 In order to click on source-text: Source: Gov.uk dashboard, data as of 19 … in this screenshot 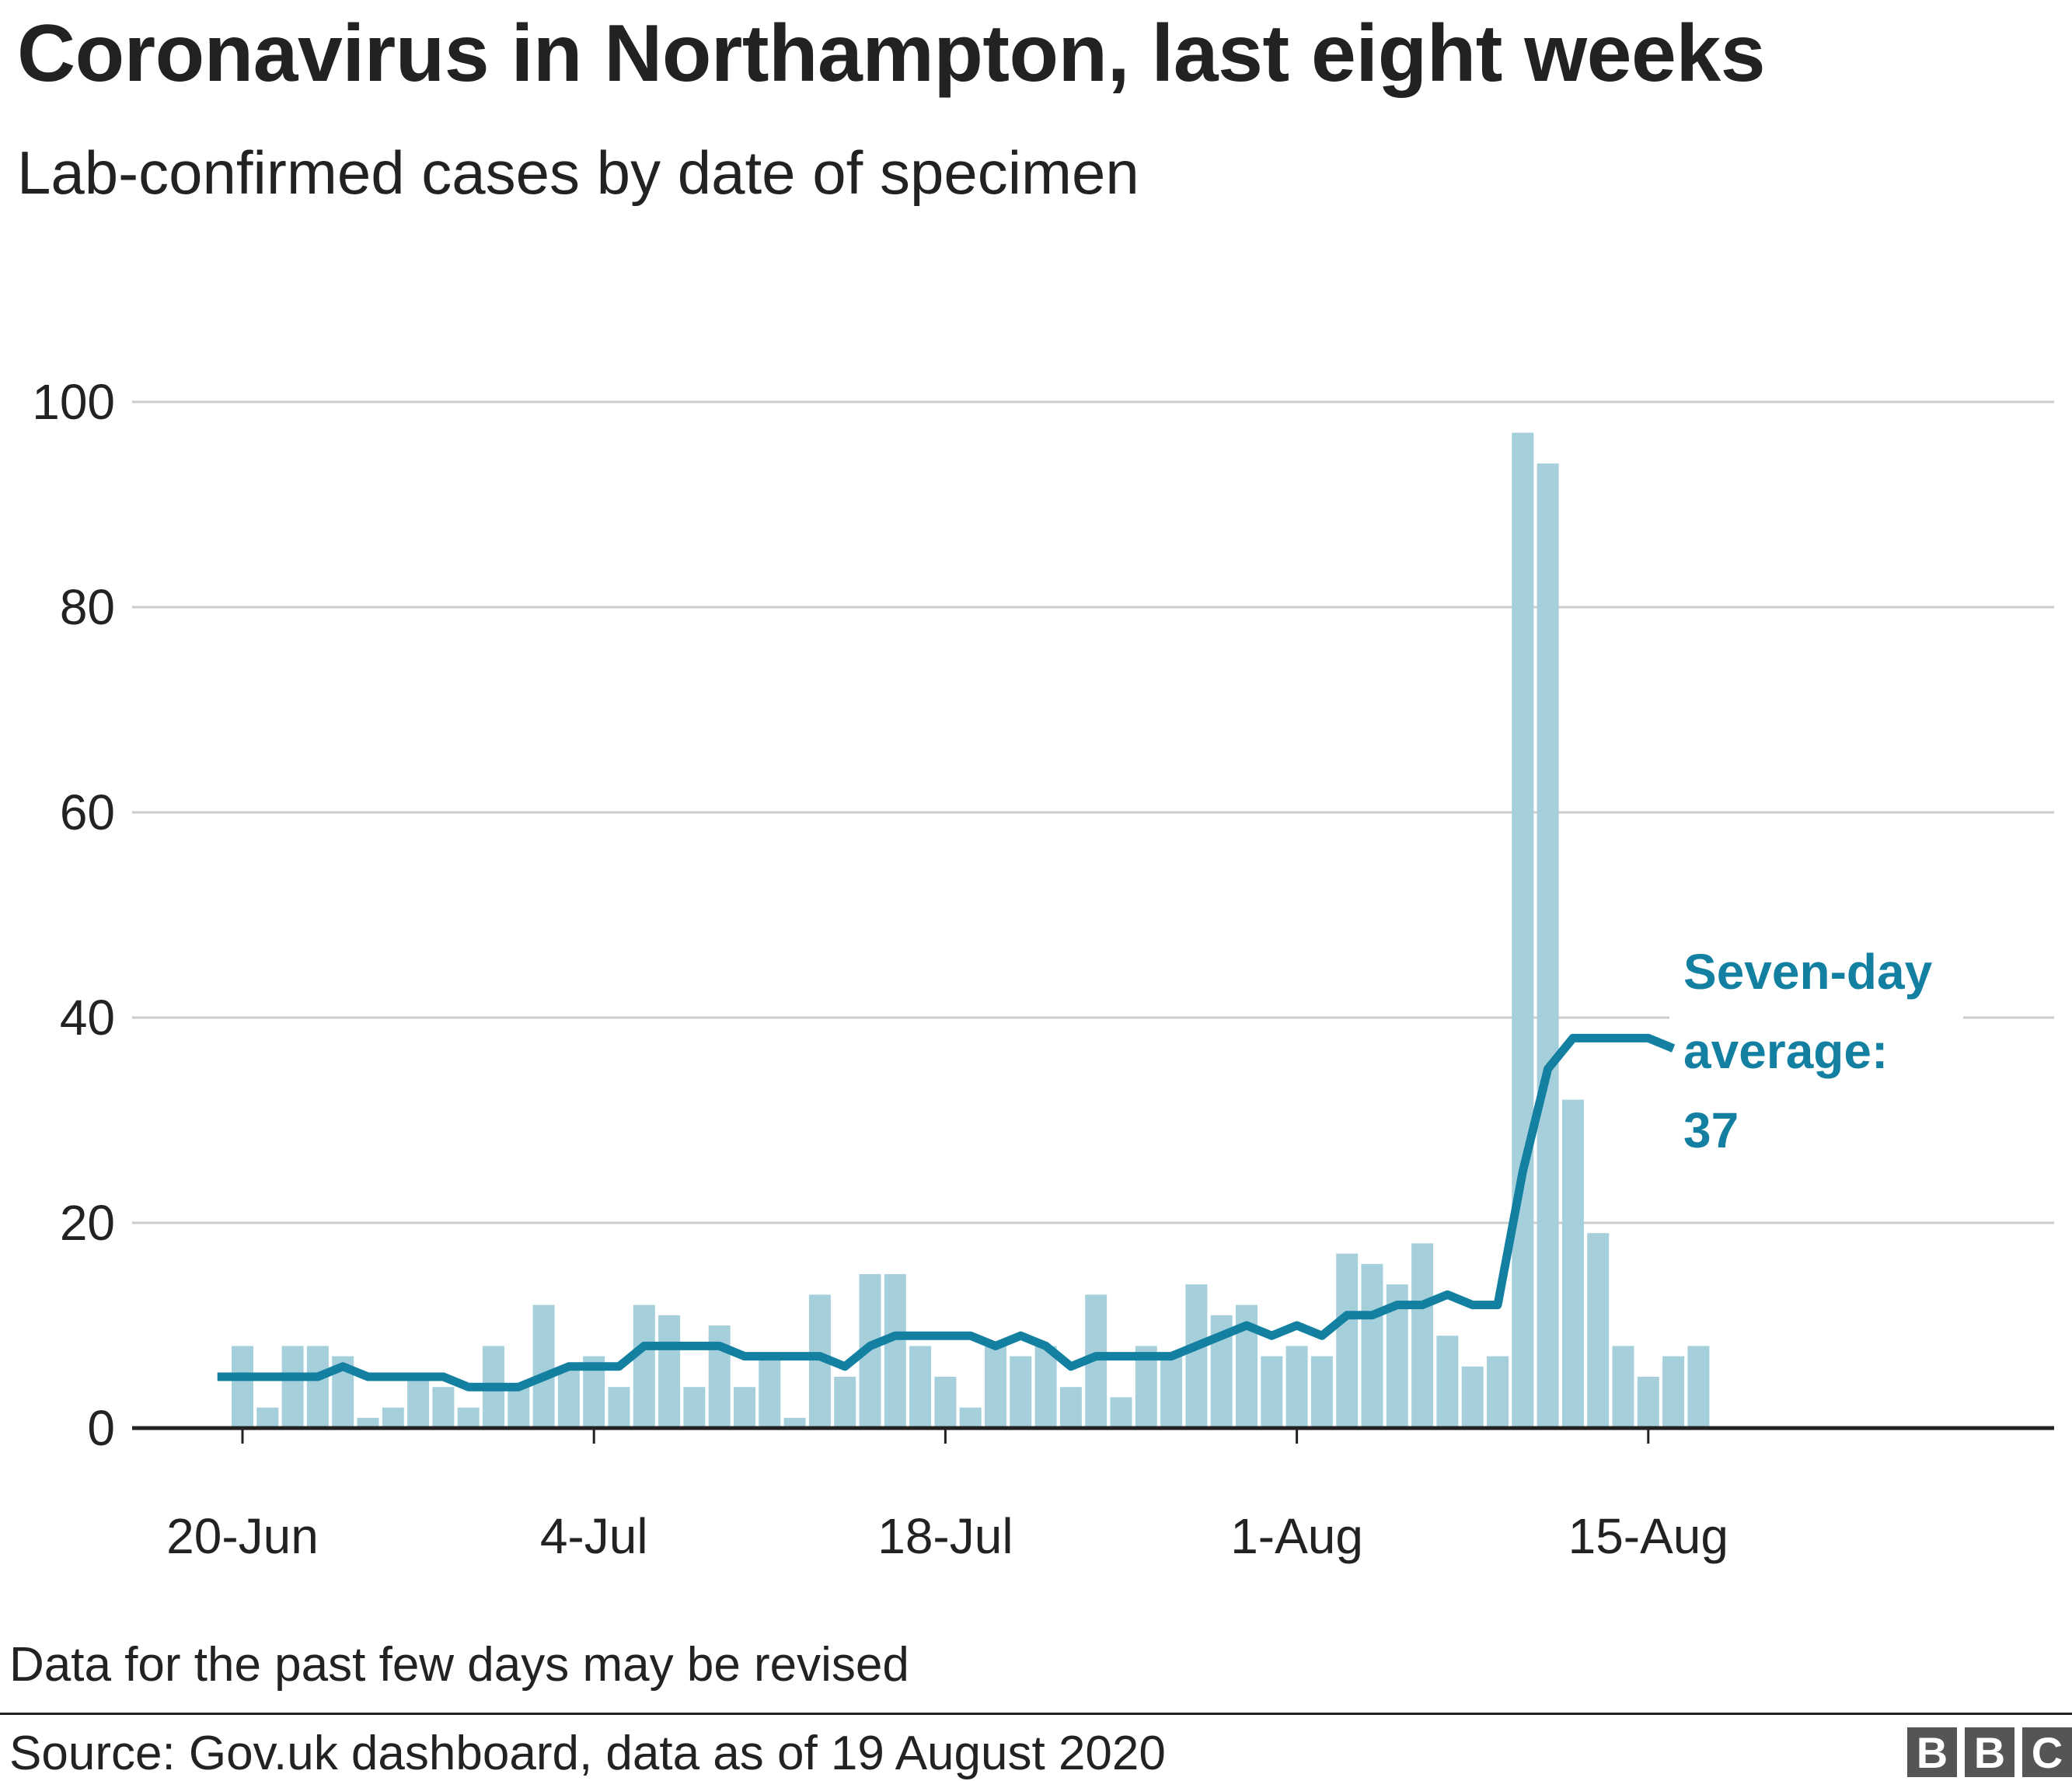, I will do `click(587, 1753)`.